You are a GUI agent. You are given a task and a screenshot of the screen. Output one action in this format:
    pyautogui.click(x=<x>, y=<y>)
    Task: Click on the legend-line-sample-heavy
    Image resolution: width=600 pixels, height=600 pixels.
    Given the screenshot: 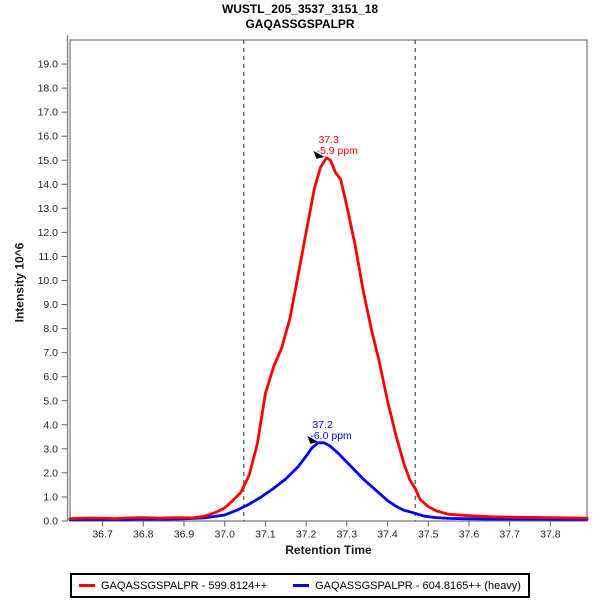 What is the action you would take?
    pyautogui.click(x=301, y=585)
    